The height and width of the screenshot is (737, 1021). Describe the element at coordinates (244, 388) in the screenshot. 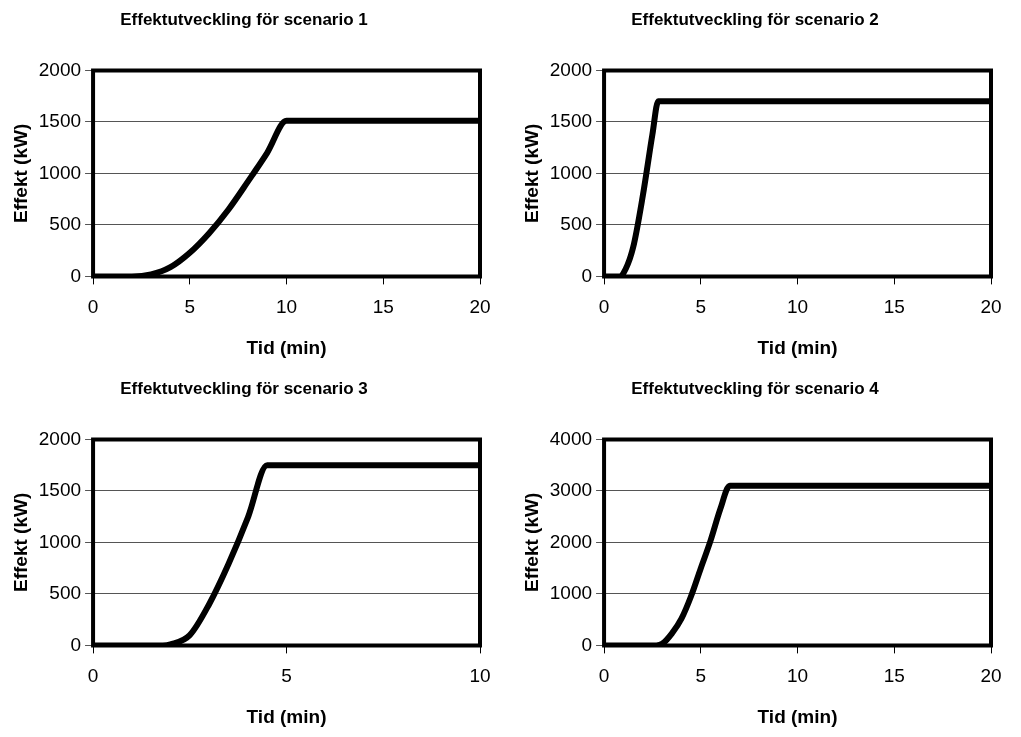

I see `chart-title: Effektutveckling för scenario 3` at that location.